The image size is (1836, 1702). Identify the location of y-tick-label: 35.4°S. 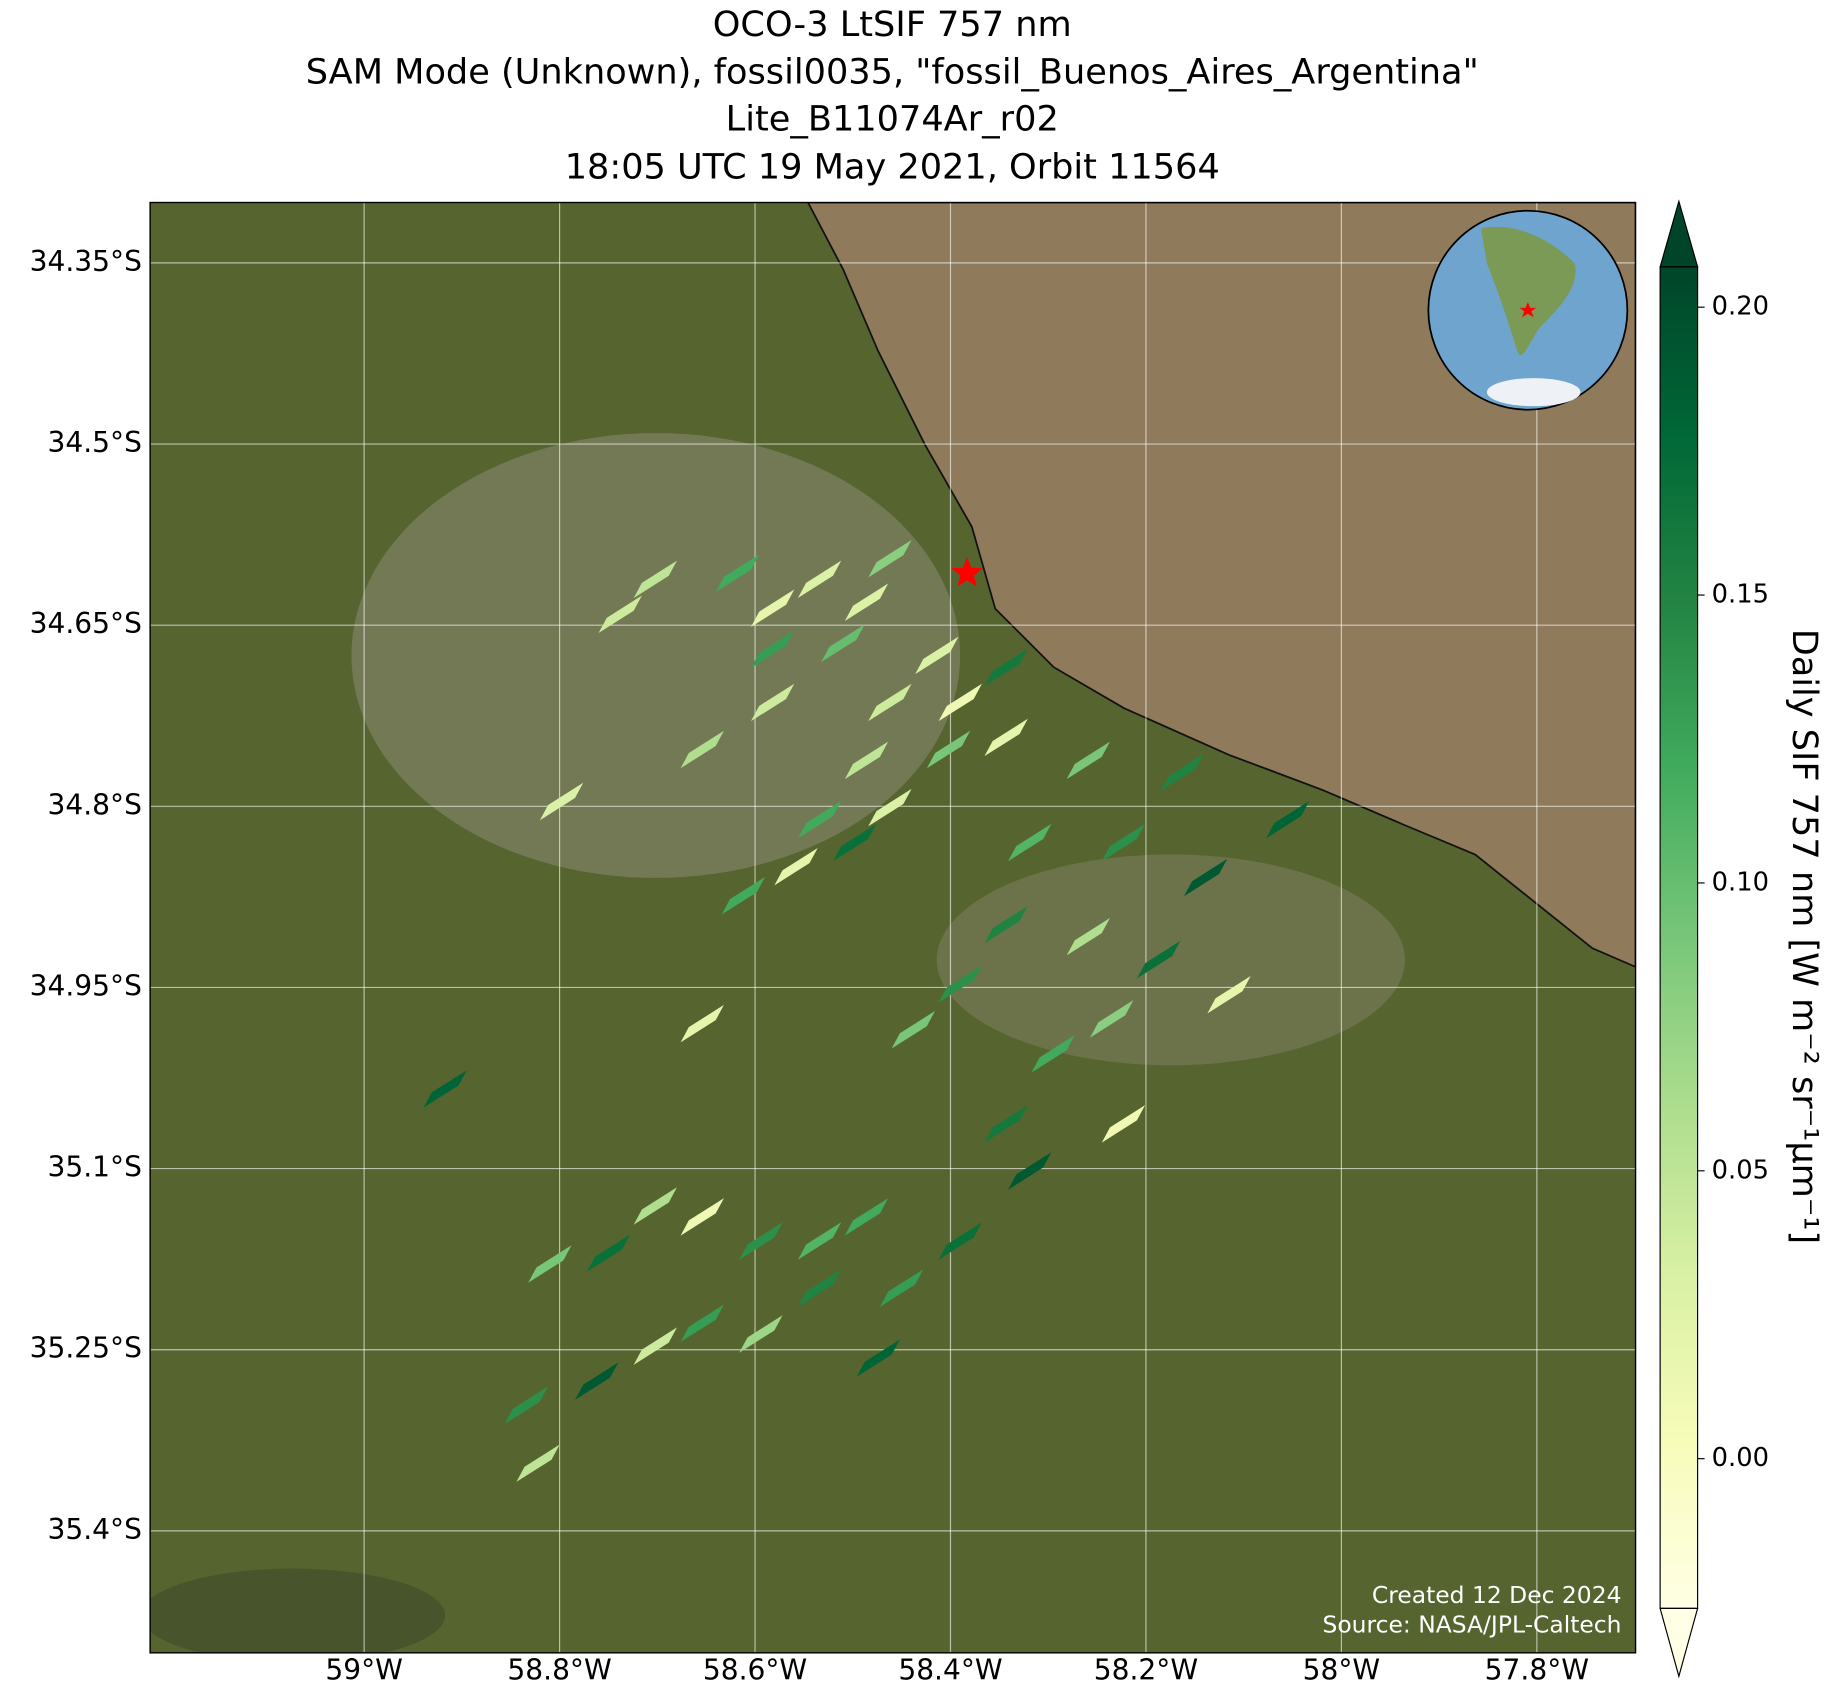
(95, 1529).